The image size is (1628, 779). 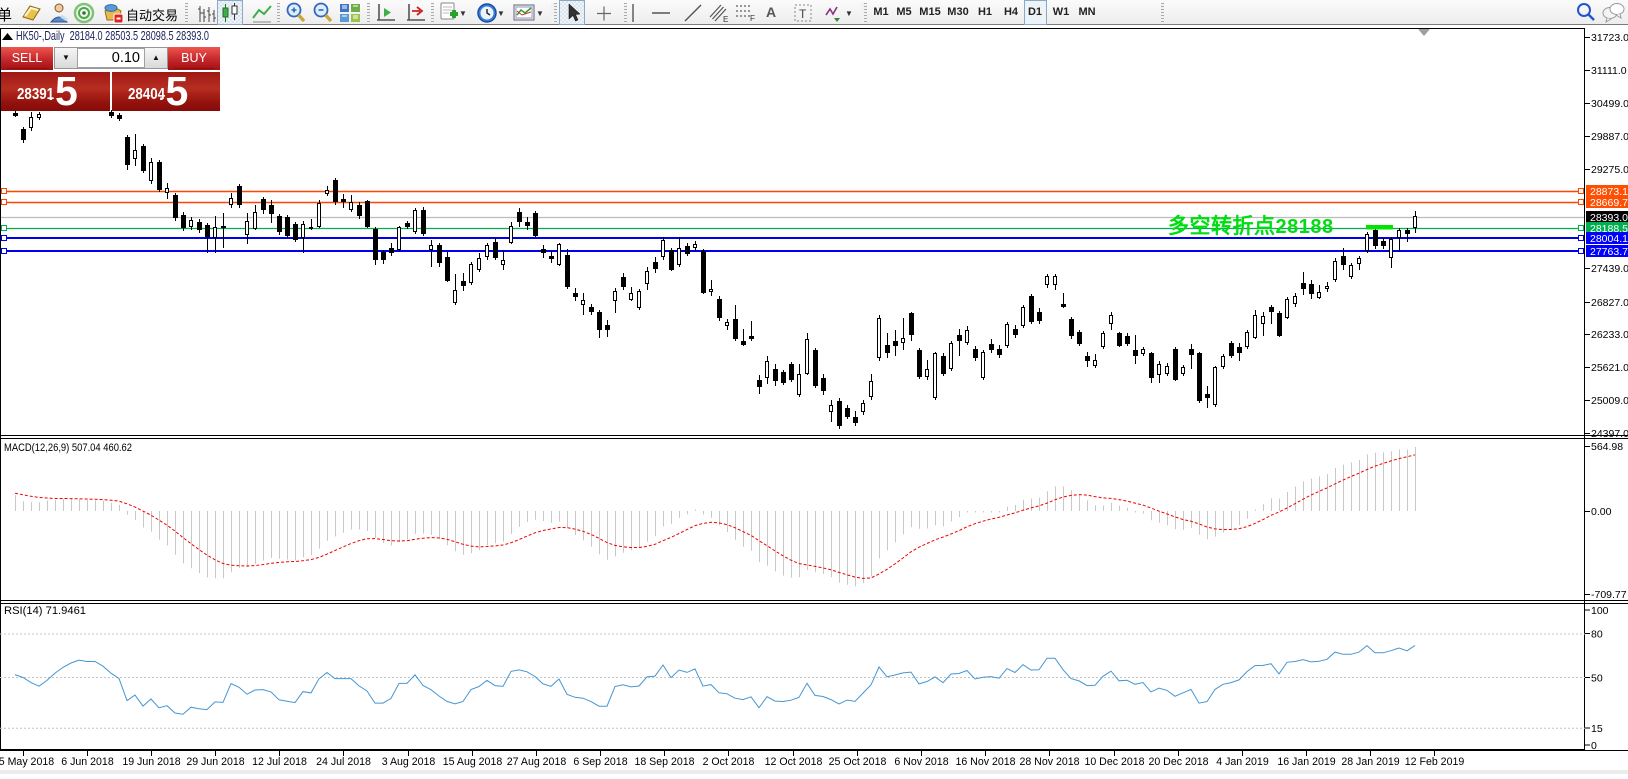 I want to click on svg-text: 564.98, so click(x=1607, y=447).